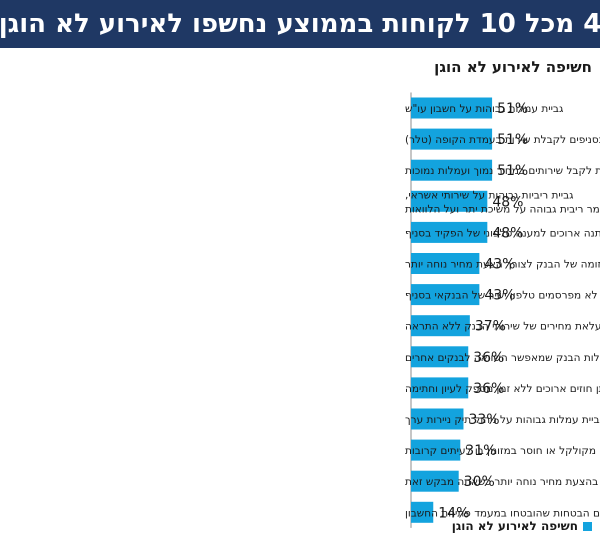 The height and width of the screenshot is (541, 600). I want to click on bar-value-label-1: 51%, so click(512, 109).